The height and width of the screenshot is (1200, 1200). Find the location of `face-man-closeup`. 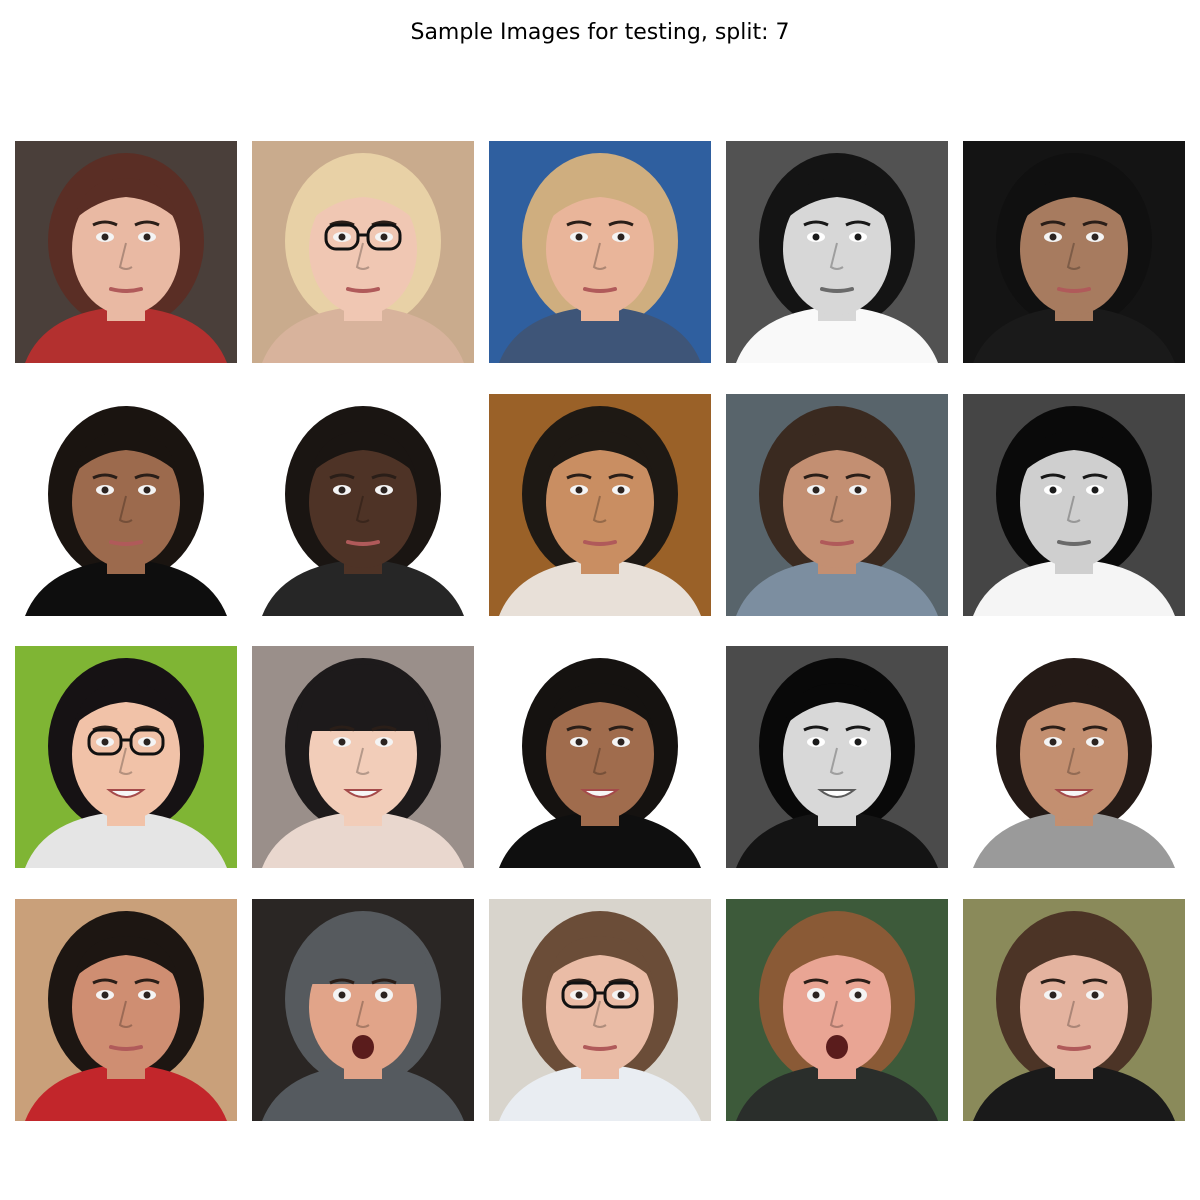

face-man-closeup is located at coordinates (600, 505).